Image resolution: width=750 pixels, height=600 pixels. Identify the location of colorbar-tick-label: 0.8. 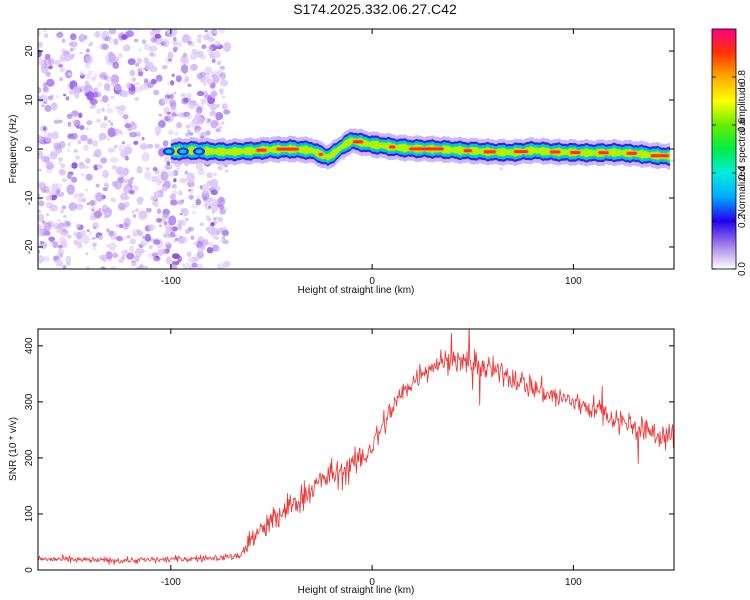
(742, 77).